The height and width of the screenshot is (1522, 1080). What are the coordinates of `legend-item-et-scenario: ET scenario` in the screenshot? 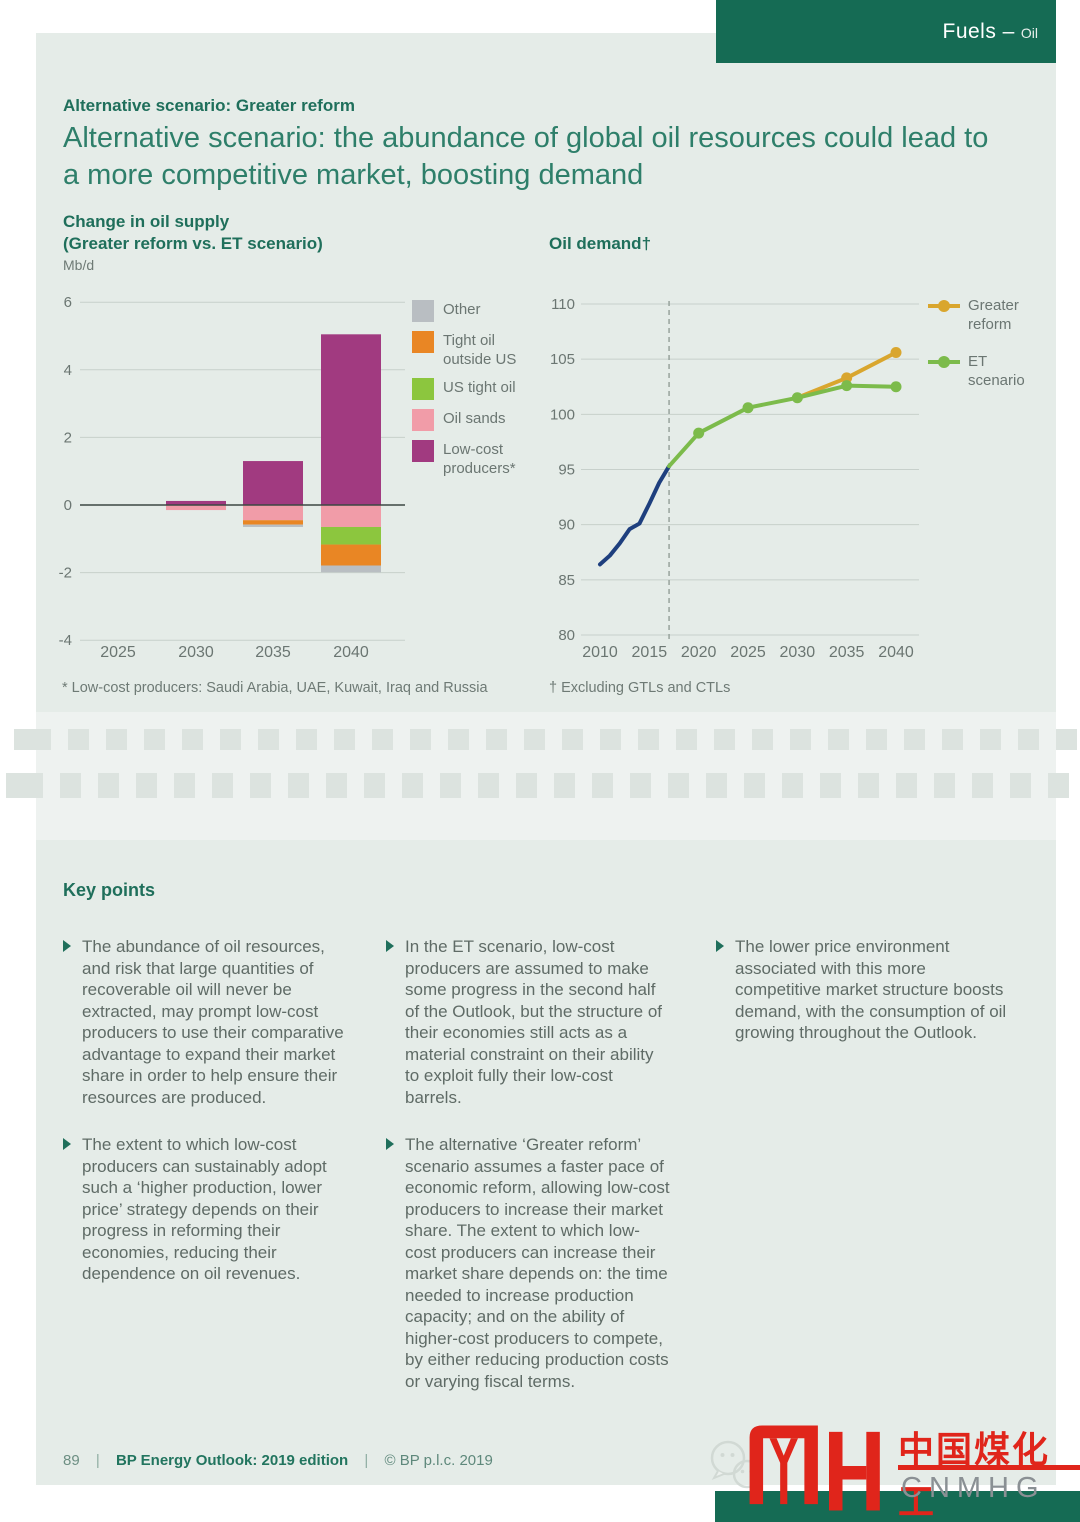 It's located at (983, 371).